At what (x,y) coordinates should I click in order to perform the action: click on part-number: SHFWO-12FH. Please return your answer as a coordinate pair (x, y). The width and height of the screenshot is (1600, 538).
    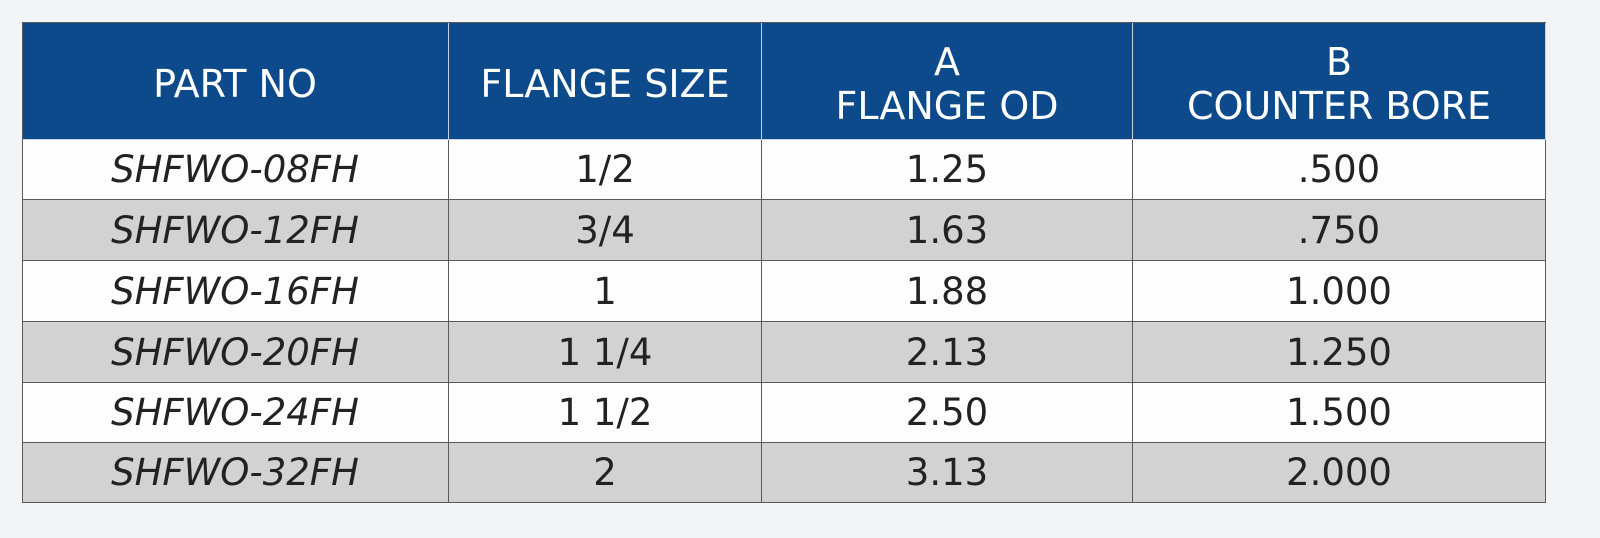
    Looking at the image, I should click on (235, 230).